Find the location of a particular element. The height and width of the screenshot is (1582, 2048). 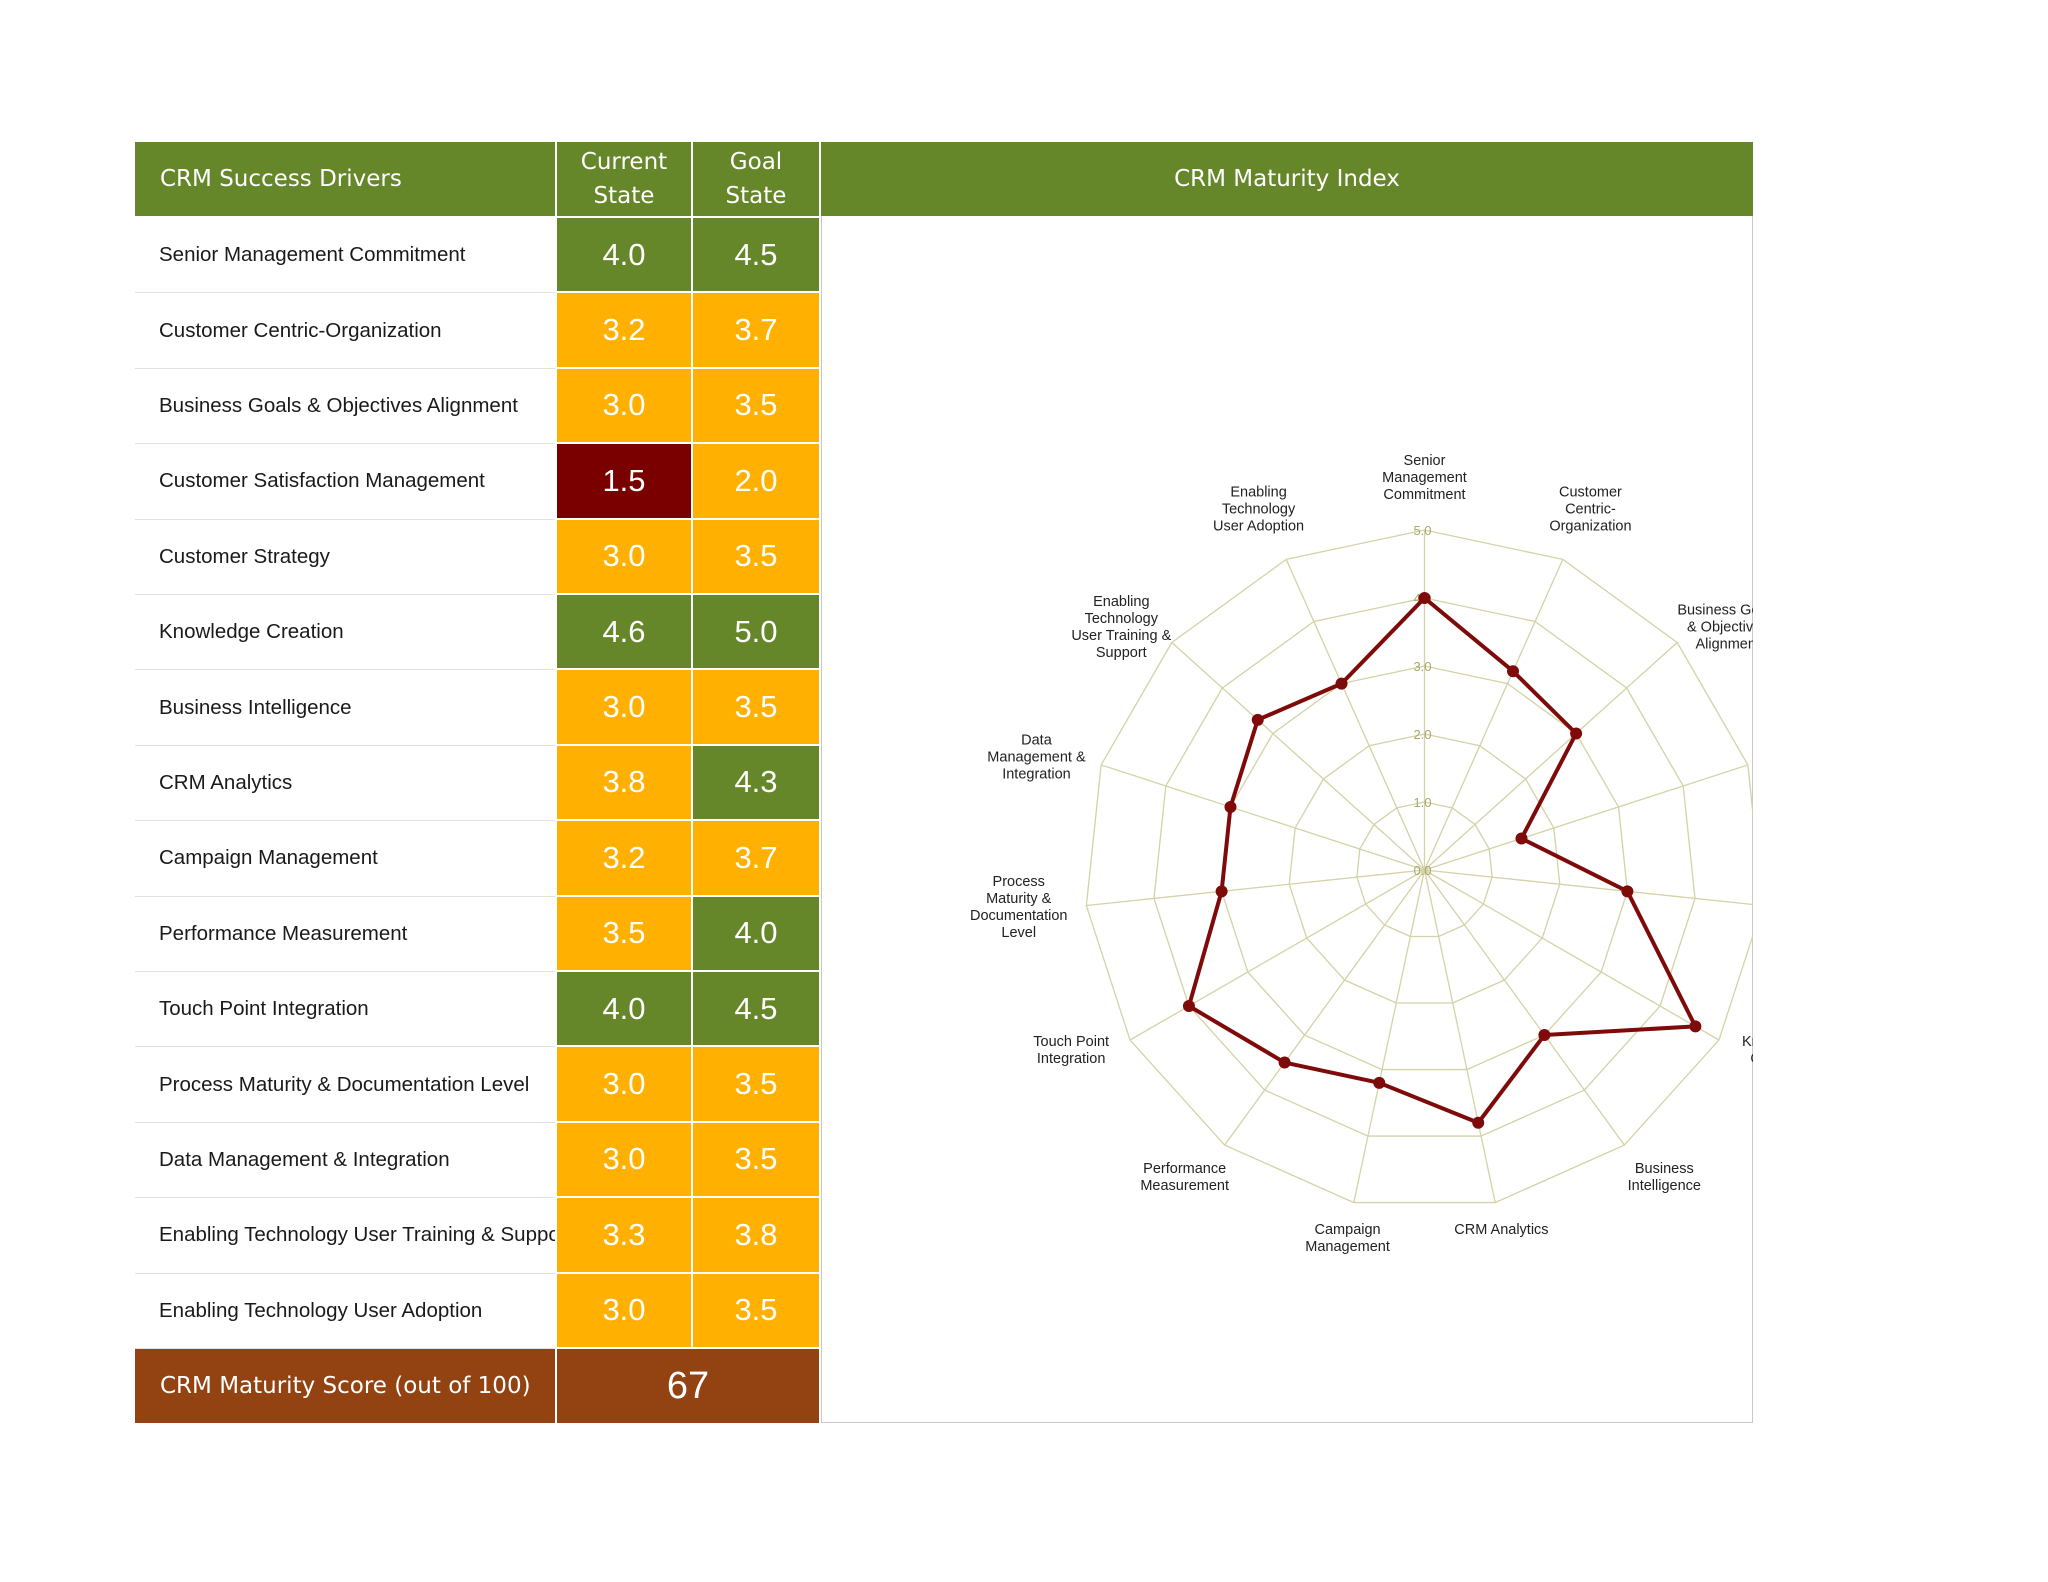

header-goal-state: Goal State is located at coordinates (756, 179).